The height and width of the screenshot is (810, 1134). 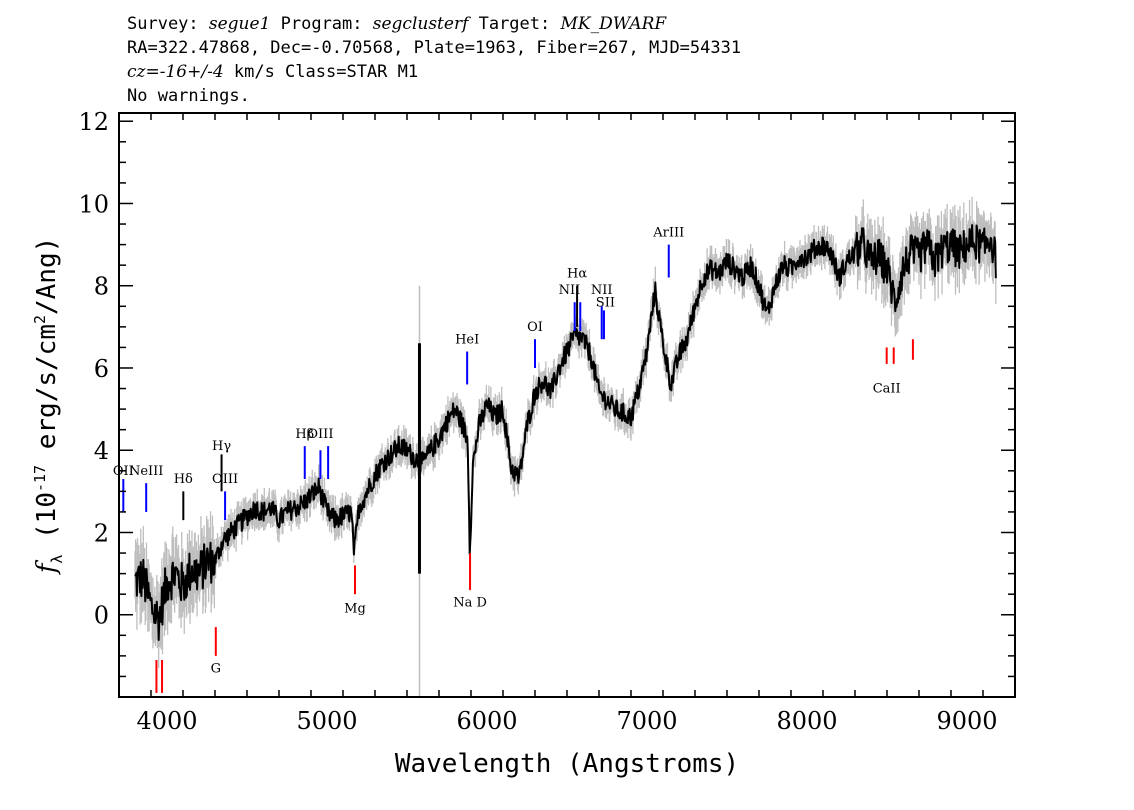 What do you see at coordinates (470, 603) in the screenshot?
I see `line-label-na d: Na D` at bounding box center [470, 603].